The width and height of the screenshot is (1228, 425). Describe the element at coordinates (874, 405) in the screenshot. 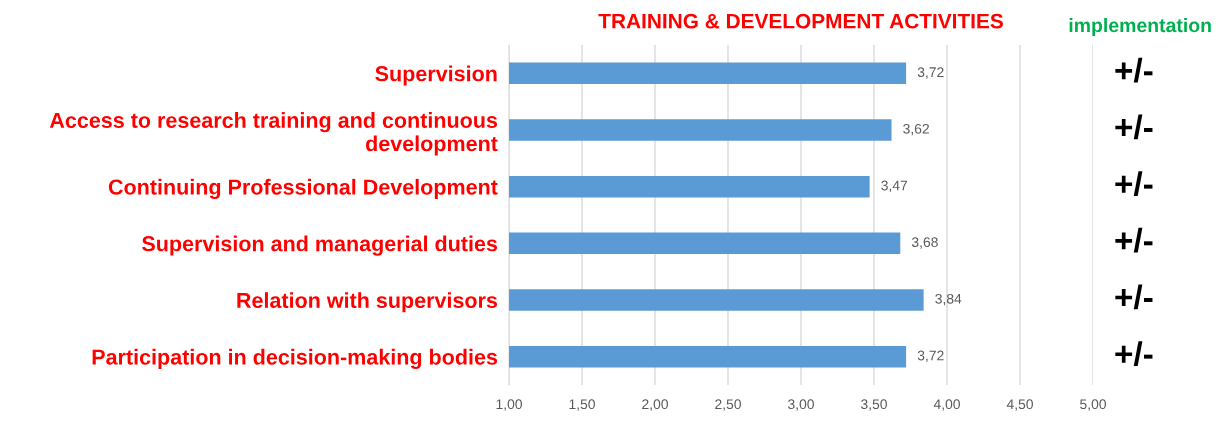

I see `x-tick-label: 3,50` at that location.